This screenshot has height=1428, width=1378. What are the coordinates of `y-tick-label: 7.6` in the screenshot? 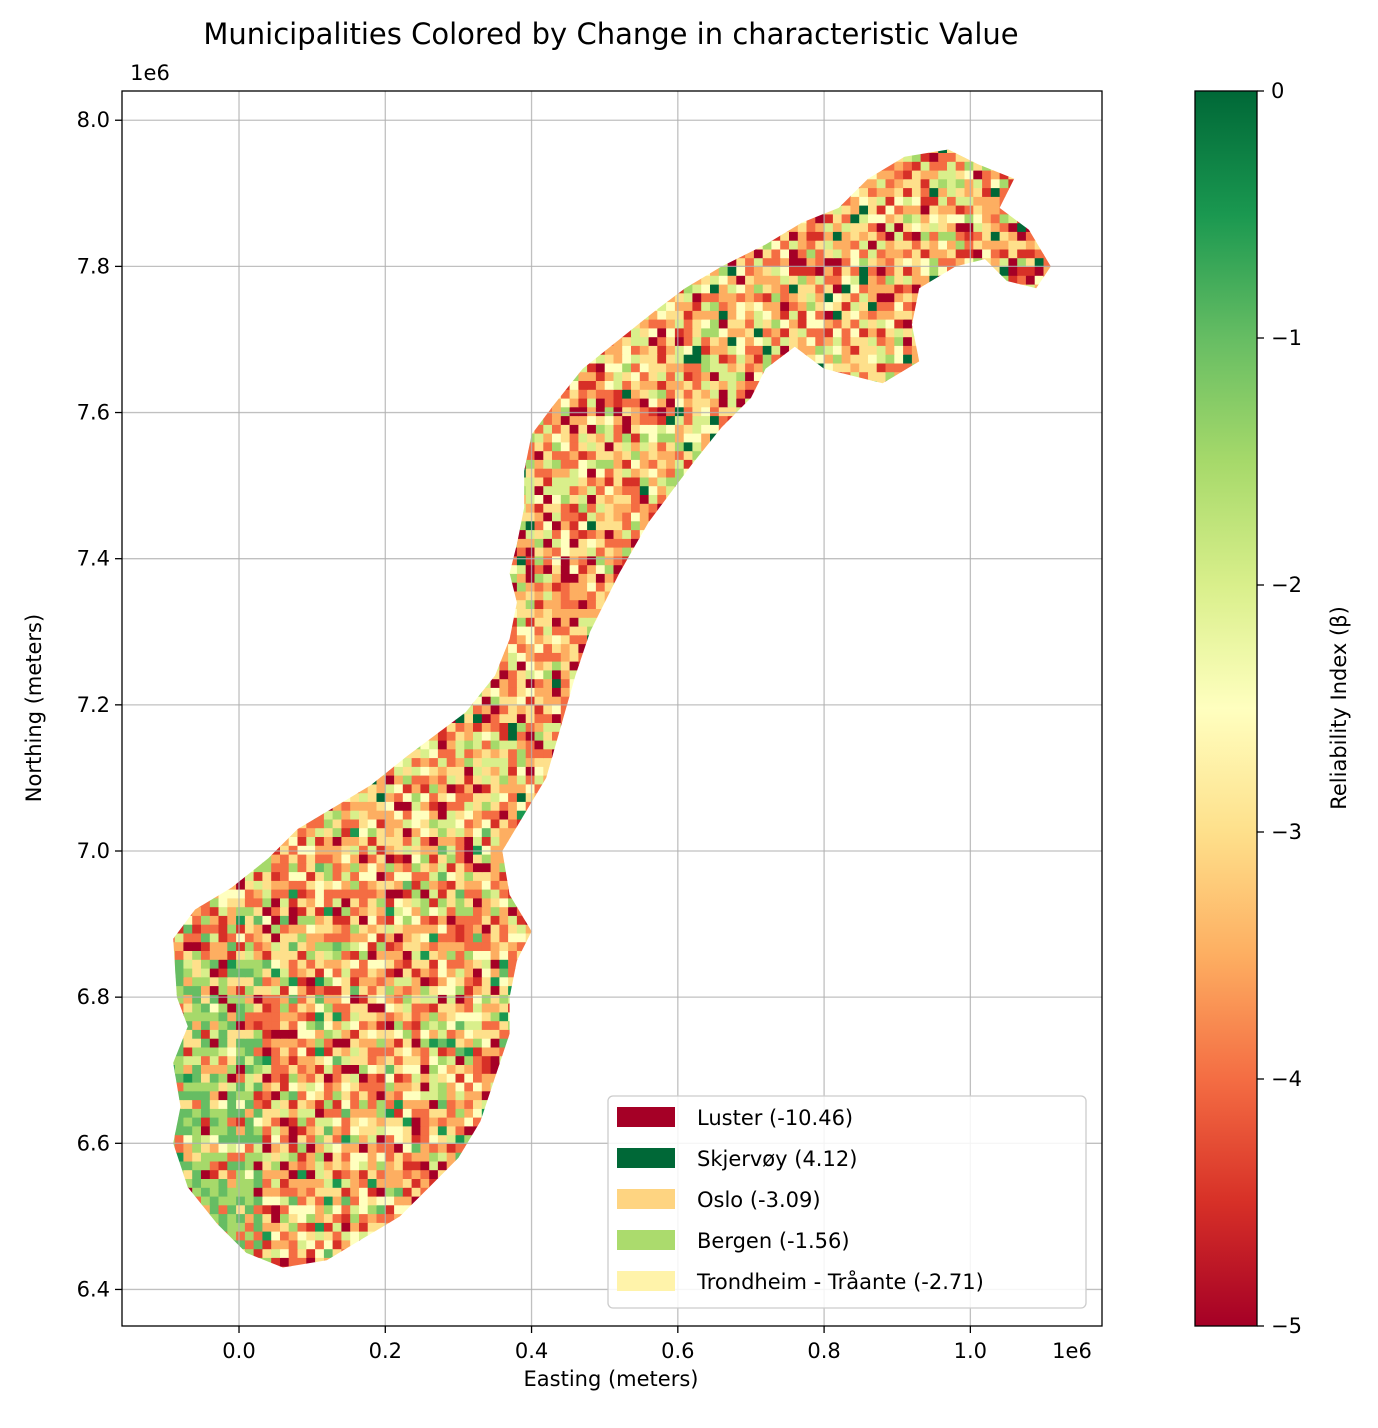 It's located at (93, 413).